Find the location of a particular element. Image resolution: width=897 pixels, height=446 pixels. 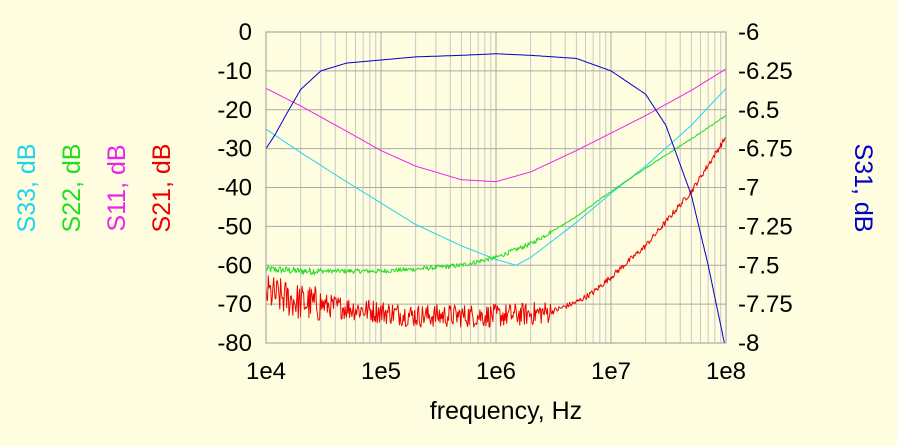

x-axis-label: frequency, Hz is located at coordinates (506, 411).